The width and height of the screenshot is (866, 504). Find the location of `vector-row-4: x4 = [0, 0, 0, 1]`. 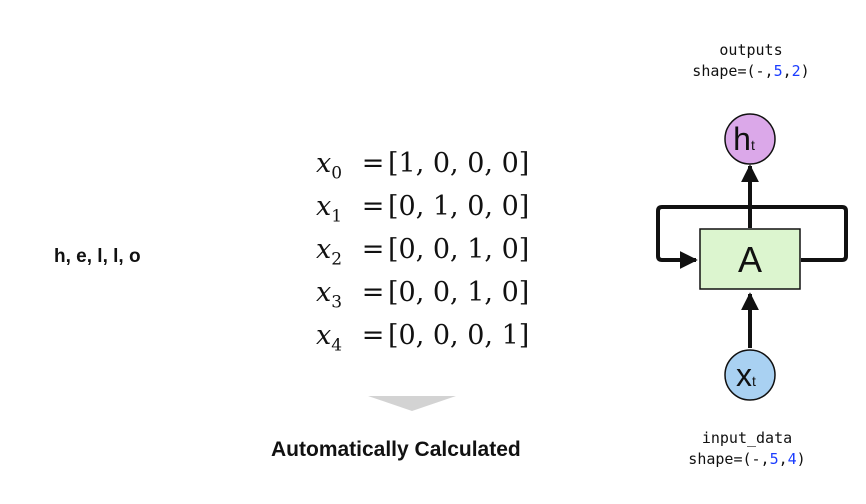

vector-row-4: x4 = [0, 0, 0, 1] is located at coordinates (426, 341).